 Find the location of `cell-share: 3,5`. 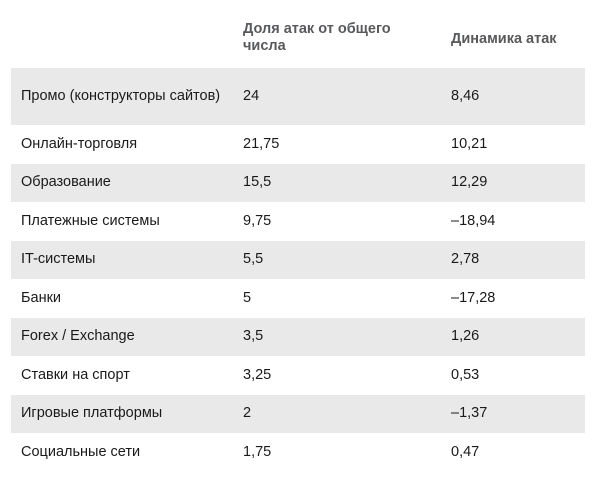

cell-share: 3,5 is located at coordinates (253, 336).